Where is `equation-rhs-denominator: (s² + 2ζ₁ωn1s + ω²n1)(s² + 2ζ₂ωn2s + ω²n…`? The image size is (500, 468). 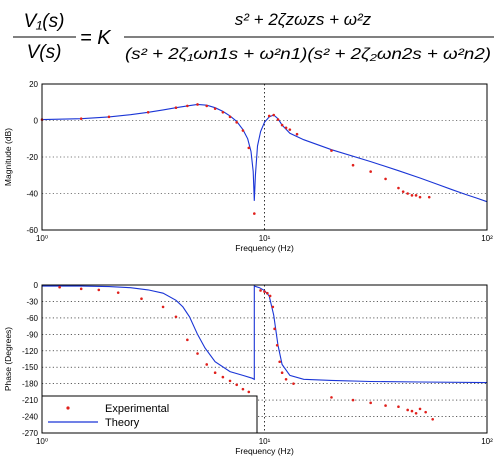
equation-rhs-denominator: (s² + 2ζ₁ωn1s + ω²n1)(s² + 2ζ₂ωn2s + ω²n… is located at coordinates (308, 54).